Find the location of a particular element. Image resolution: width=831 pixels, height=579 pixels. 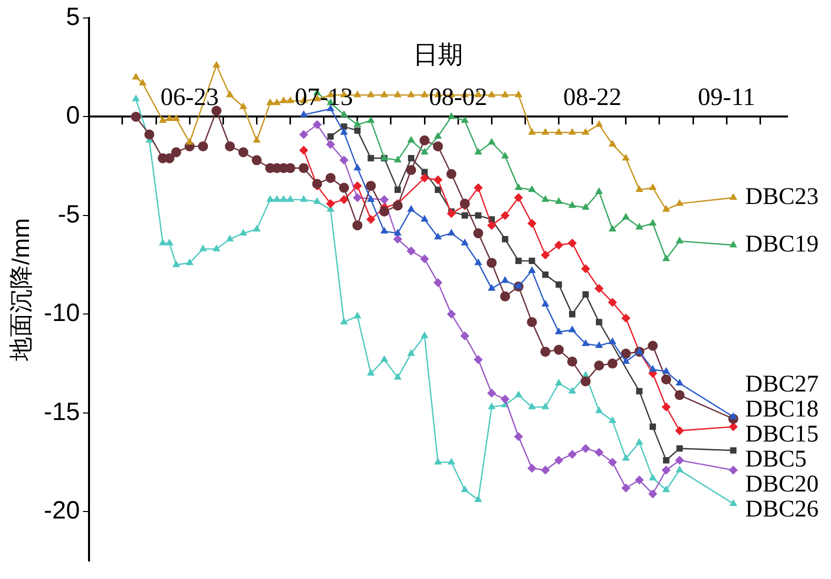

series-label: DBC18 is located at coordinates (782, 409).